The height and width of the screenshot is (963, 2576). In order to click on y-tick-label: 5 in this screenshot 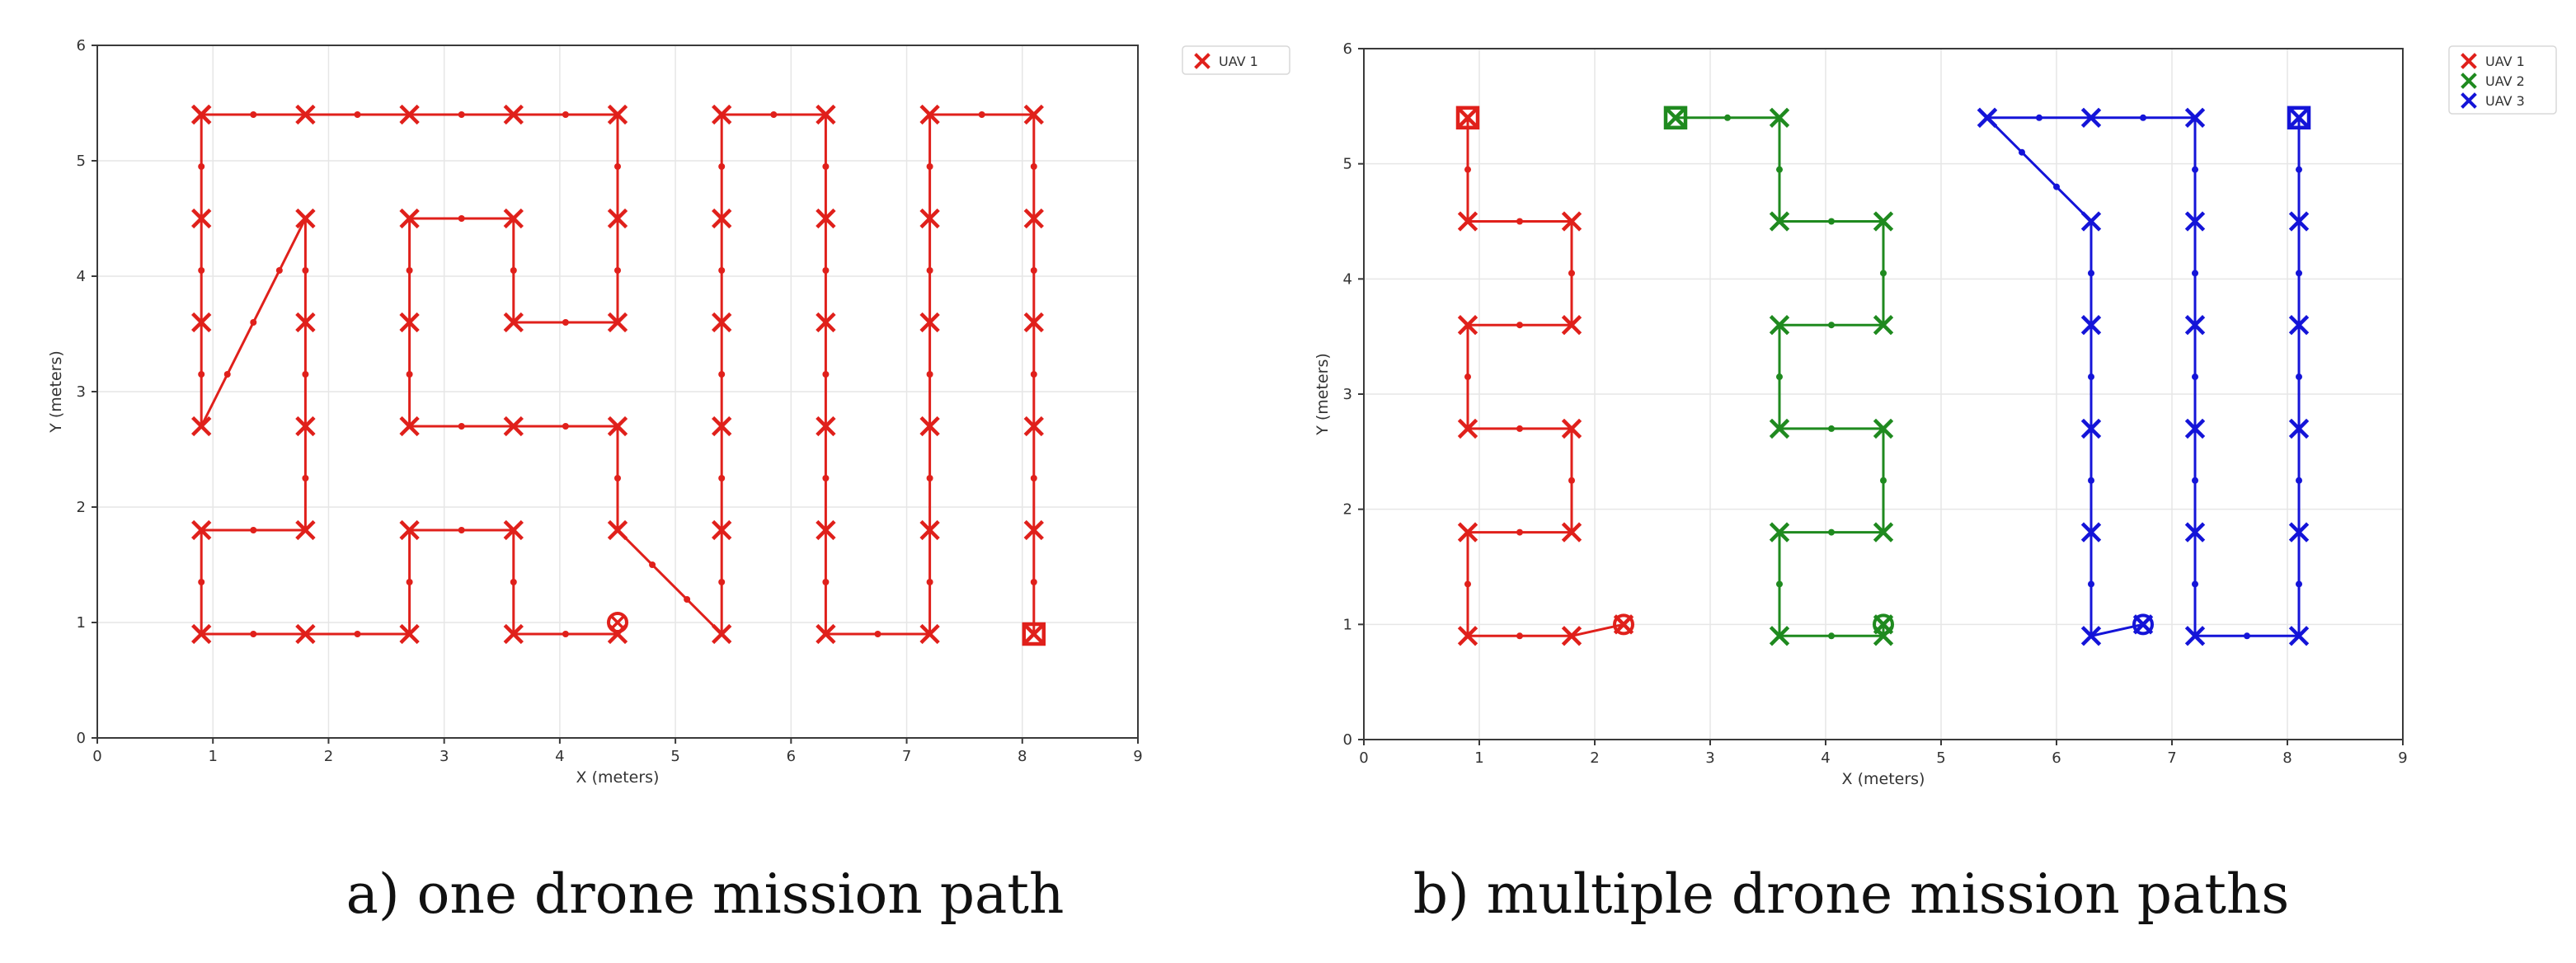, I will do `click(1347, 164)`.